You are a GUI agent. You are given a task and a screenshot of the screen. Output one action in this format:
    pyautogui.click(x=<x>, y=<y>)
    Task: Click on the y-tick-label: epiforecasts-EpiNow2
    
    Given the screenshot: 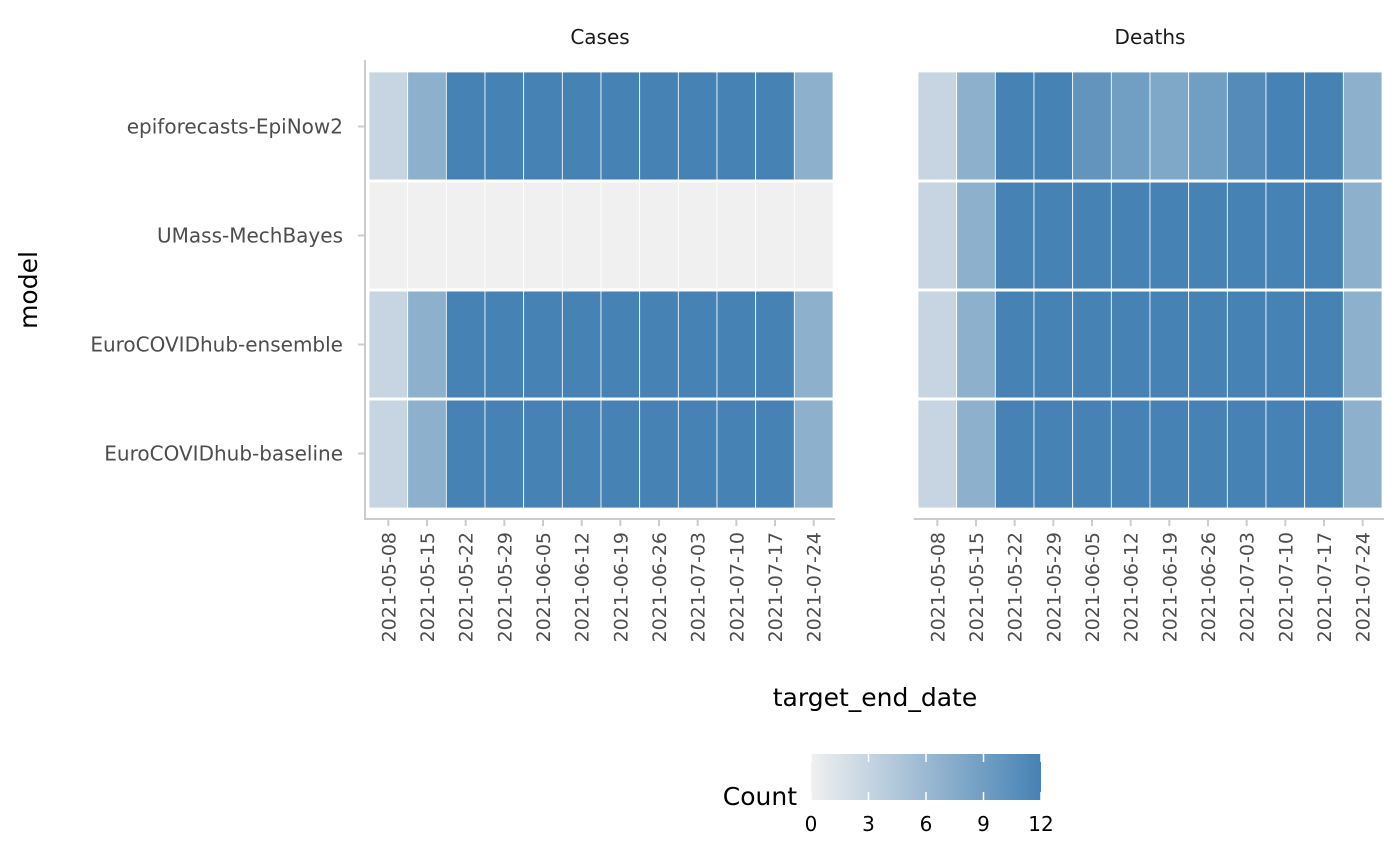 What is the action you would take?
    pyautogui.click(x=235, y=127)
    